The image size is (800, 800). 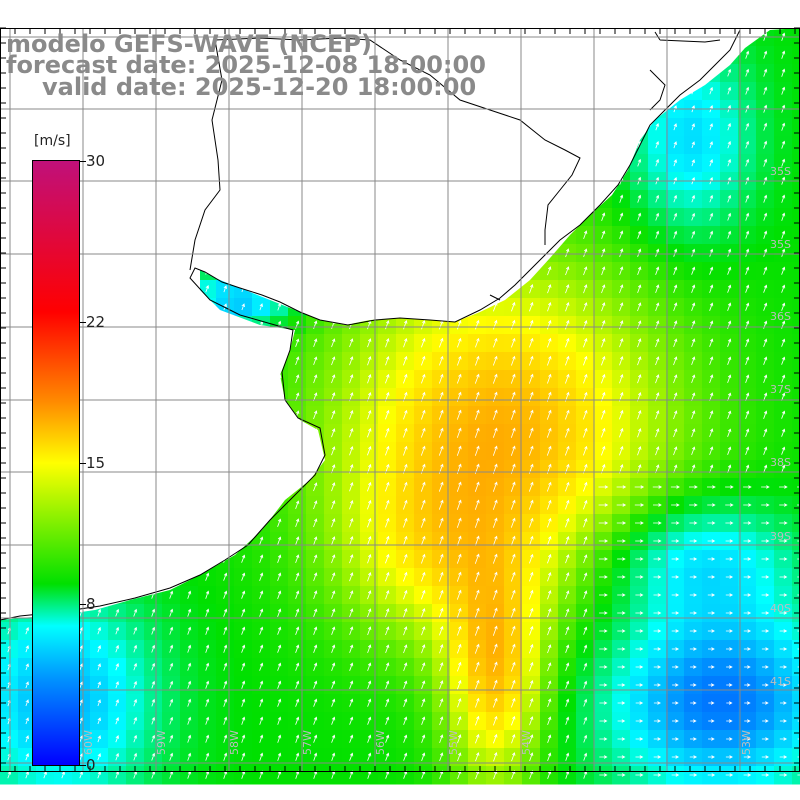 What do you see at coordinates (307, 742) in the screenshot?
I see `longitude-label: 57W` at bounding box center [307, 742].